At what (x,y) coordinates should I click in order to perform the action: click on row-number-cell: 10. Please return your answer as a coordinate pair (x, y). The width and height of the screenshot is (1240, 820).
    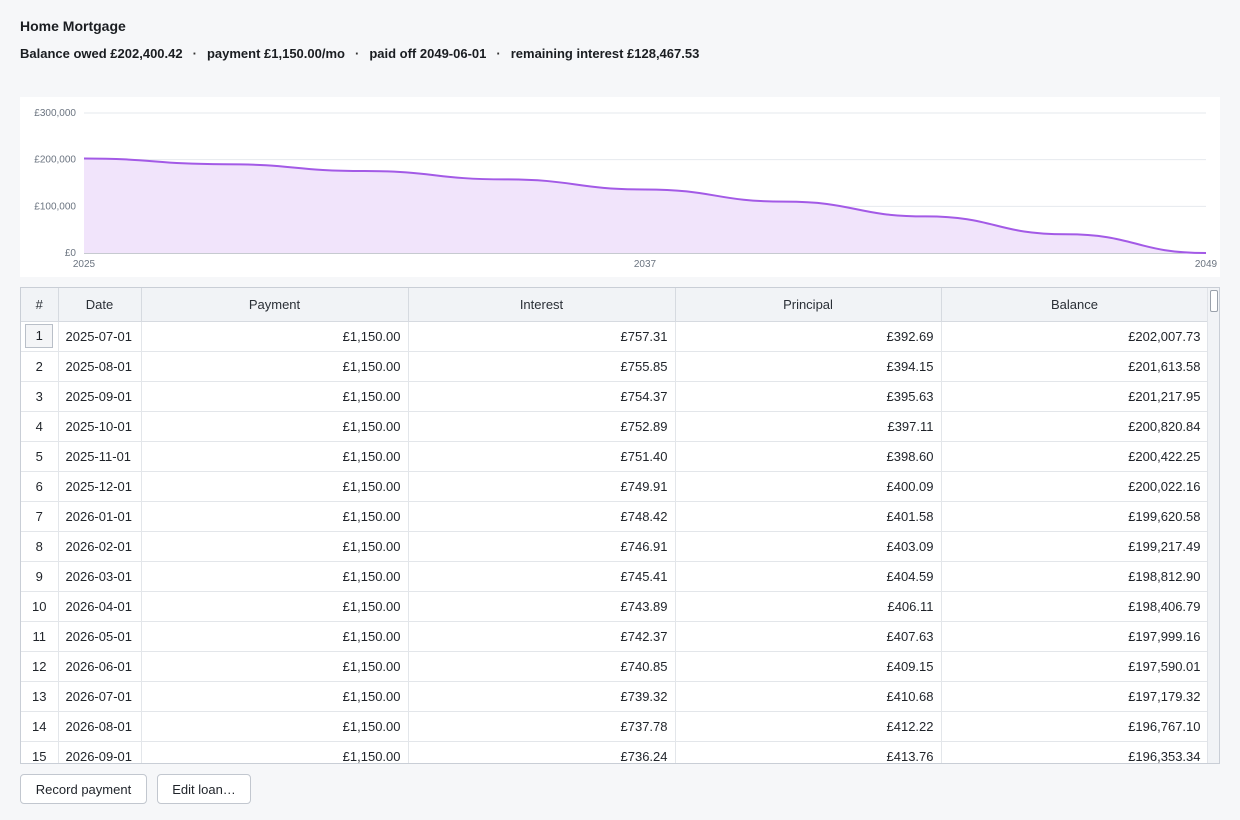
    Looking at the image, I should click on (40, 606).